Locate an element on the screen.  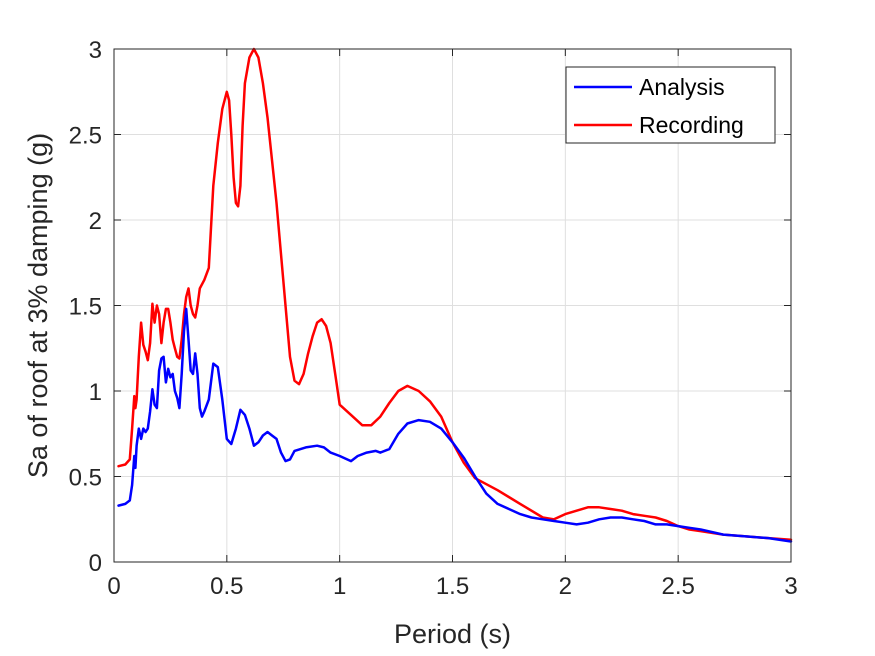
x-tick-label: 2 is located at coordinates (565, 586).